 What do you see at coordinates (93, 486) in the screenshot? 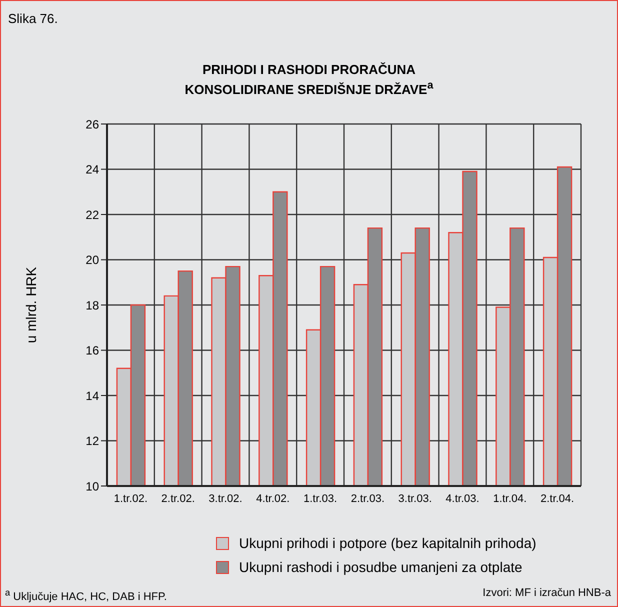
I see `y-tick-label: 10` at bounding box center [93, 486].